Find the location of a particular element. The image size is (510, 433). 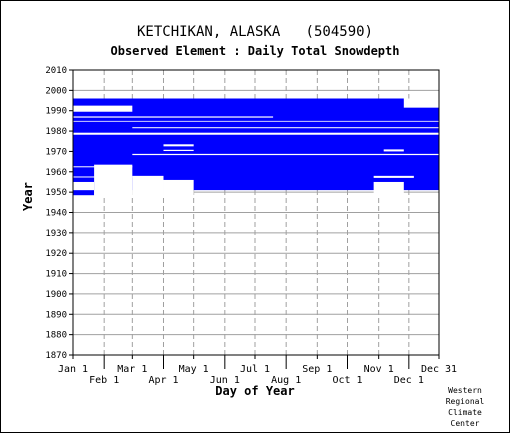

credit-line: Climate is located at coordinates (465, 412).